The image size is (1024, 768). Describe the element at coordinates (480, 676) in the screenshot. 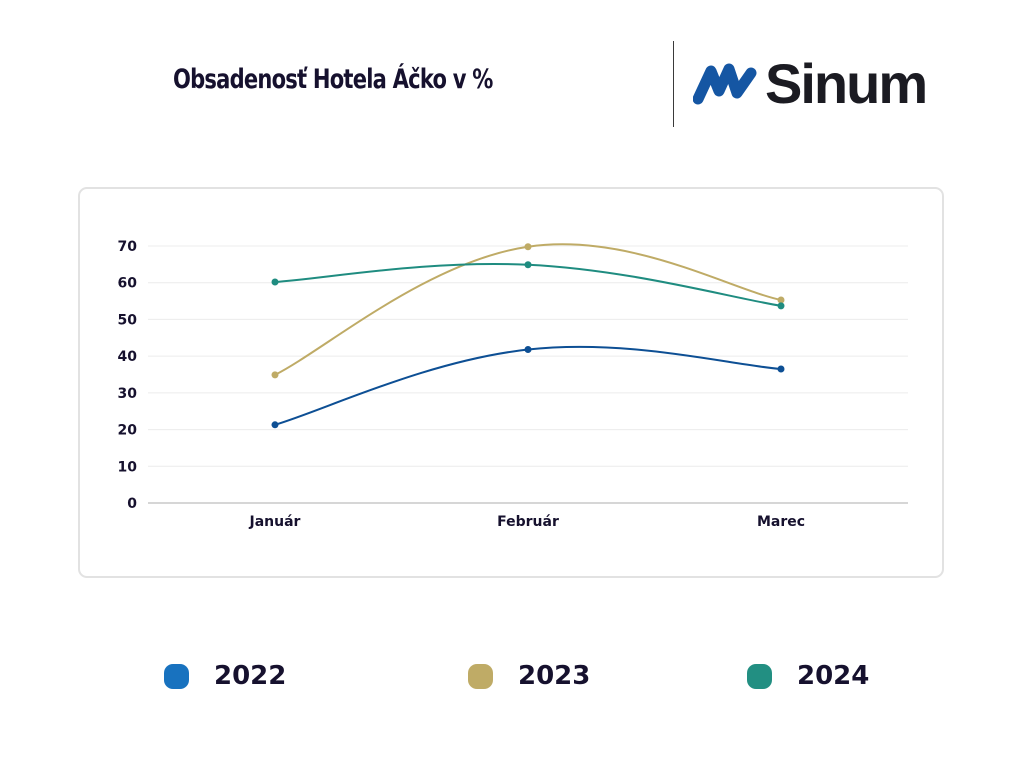

I see `legend-swatch-2023` at that location.